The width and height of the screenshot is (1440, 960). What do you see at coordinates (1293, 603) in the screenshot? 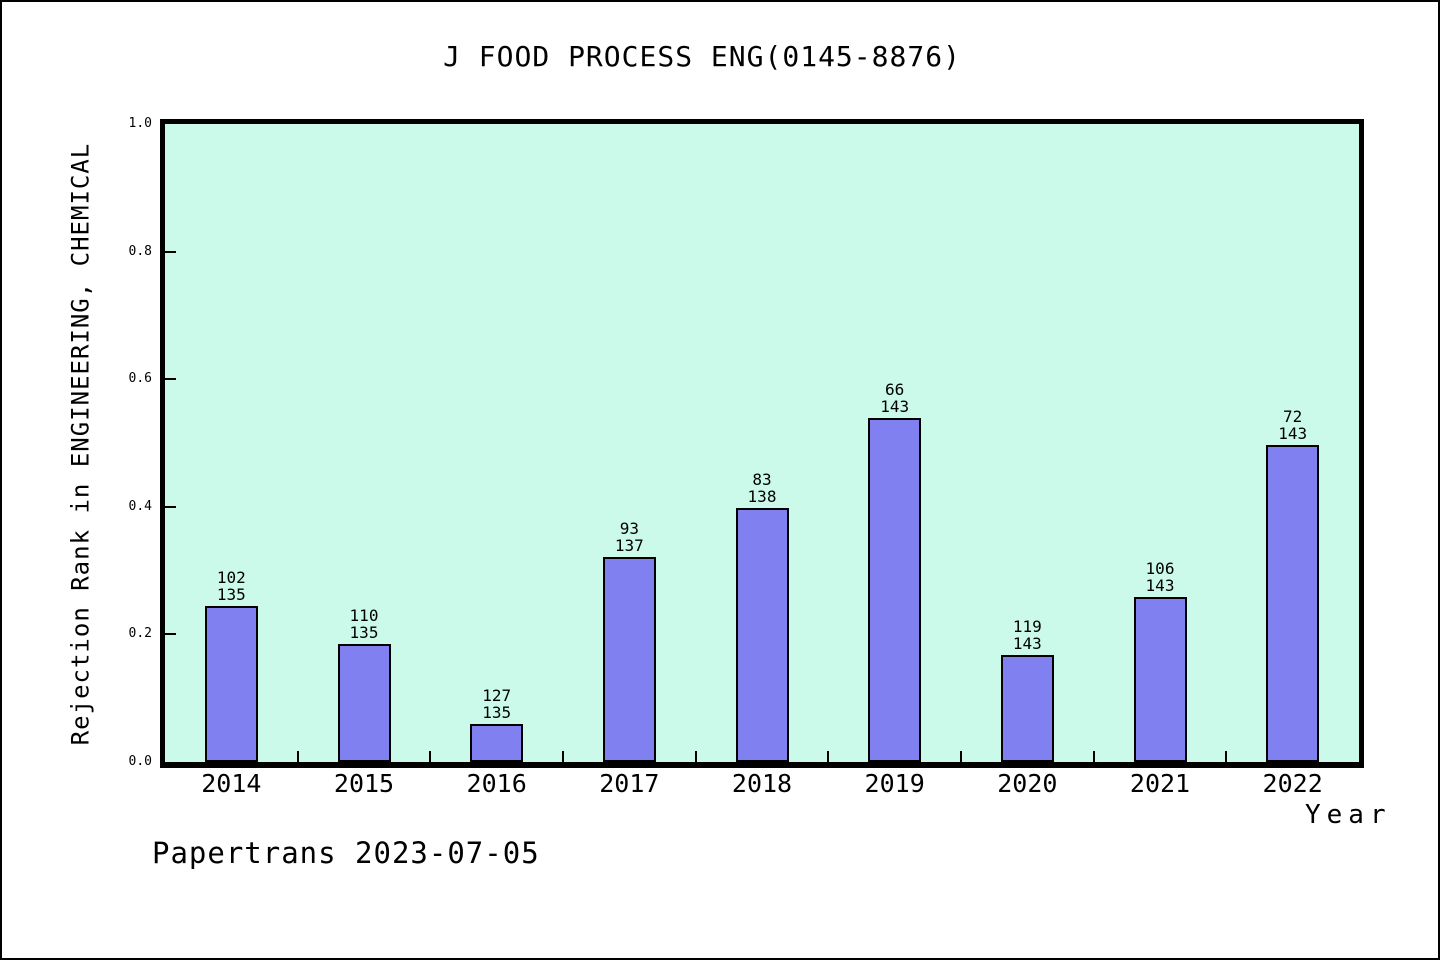
I see `bar-2022` at bounding box center [1293, 603].